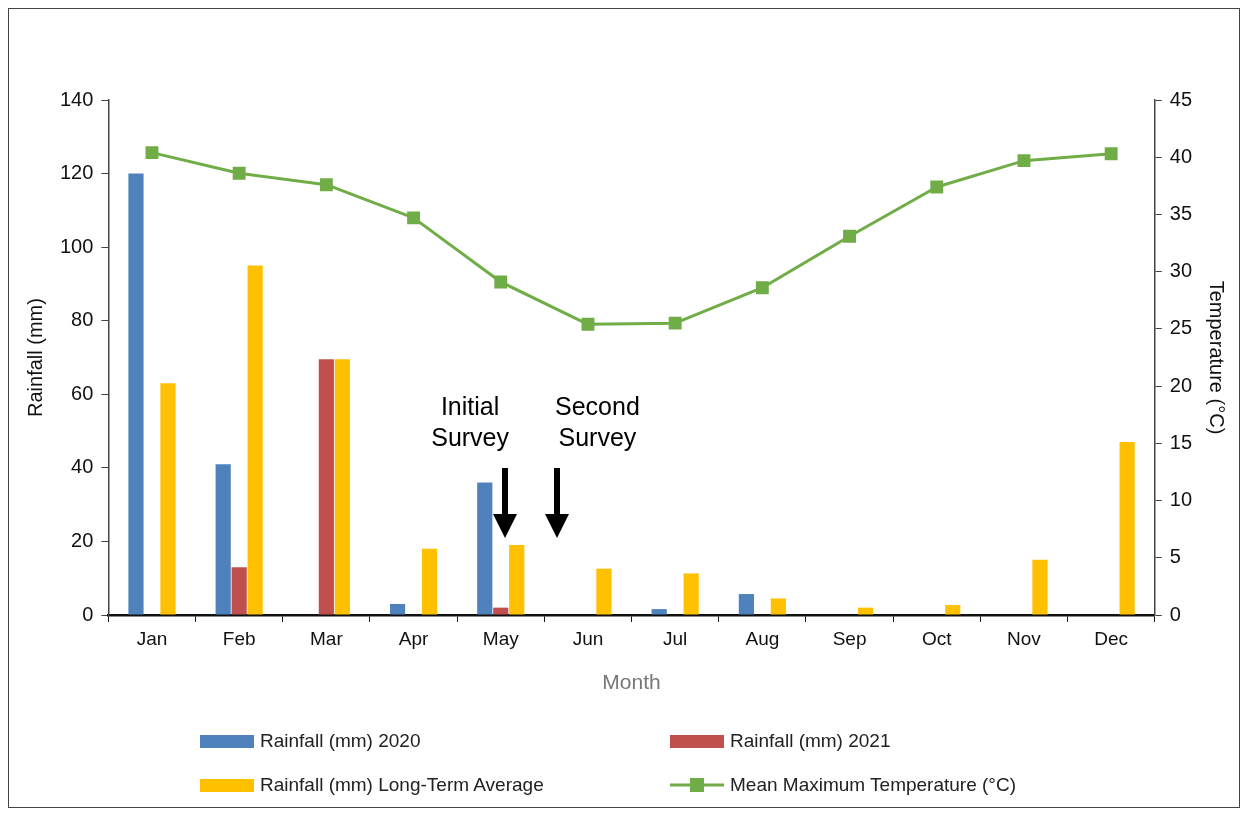 This screenshot has height=816, width=1252. I want to click on x-tick-label: Sep, so click(849, 638).